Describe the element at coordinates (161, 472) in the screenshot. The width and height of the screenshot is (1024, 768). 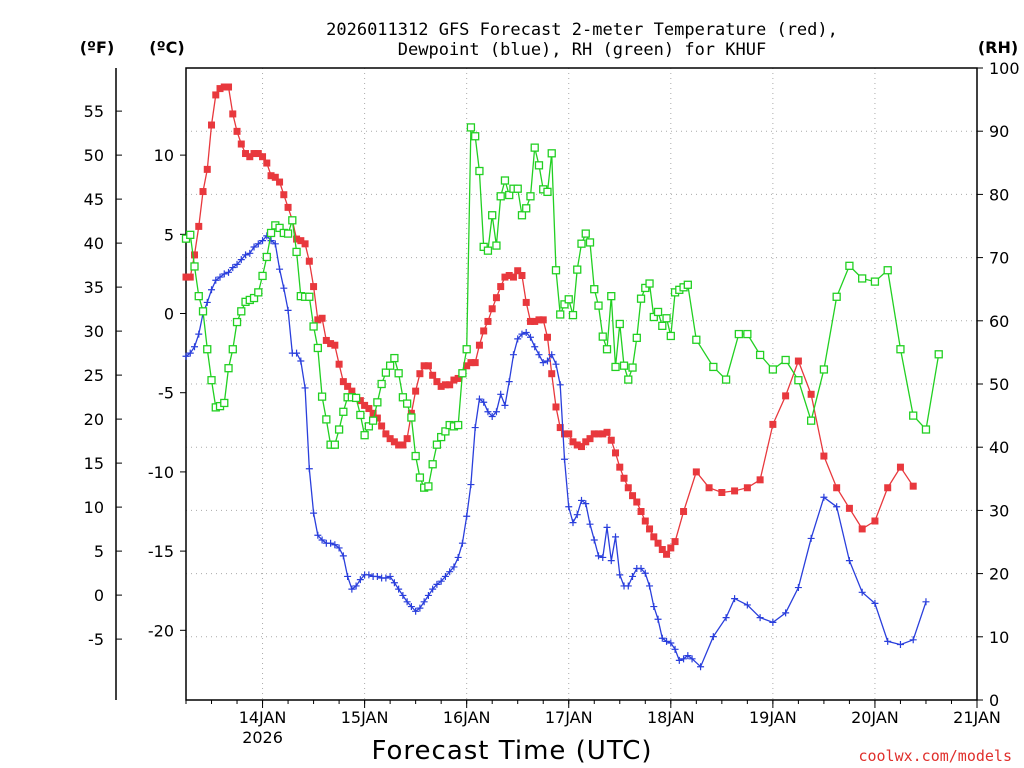
I see `celsius-tick-label: -10` at that location.